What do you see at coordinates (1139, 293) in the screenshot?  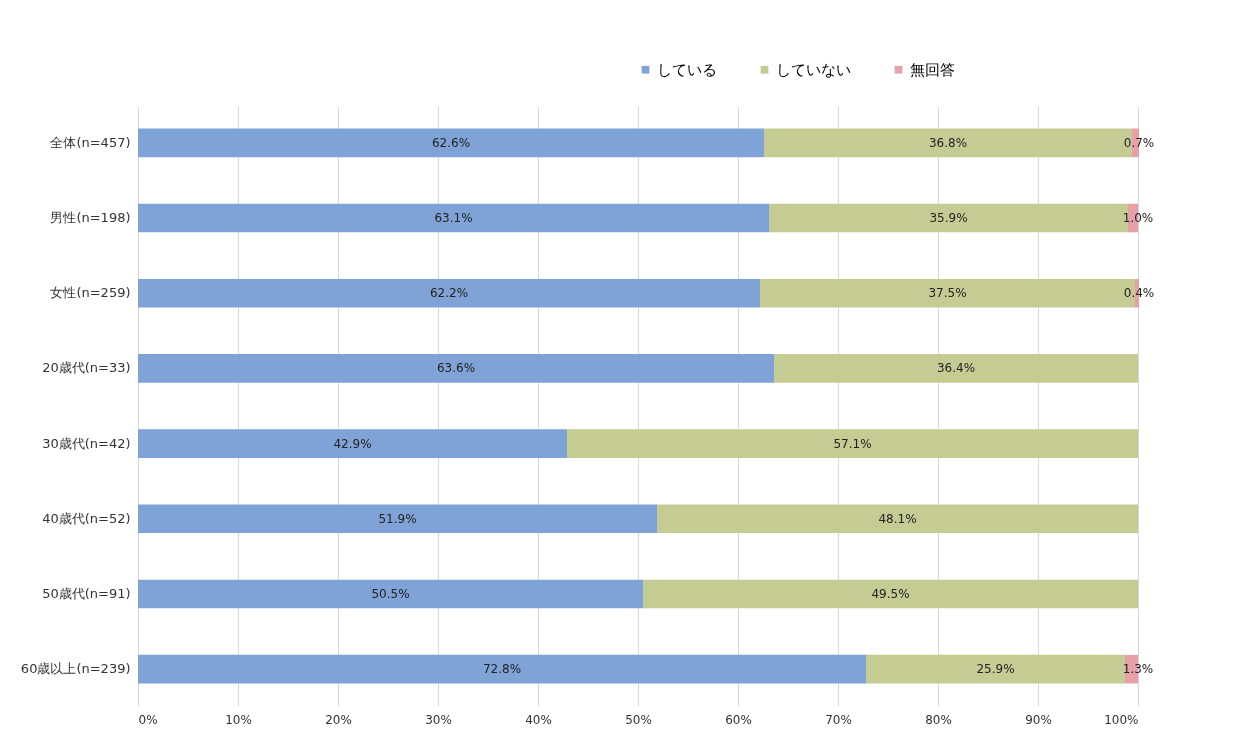 I see `data-label: 0.4%` at bounding box center [1139, 293].